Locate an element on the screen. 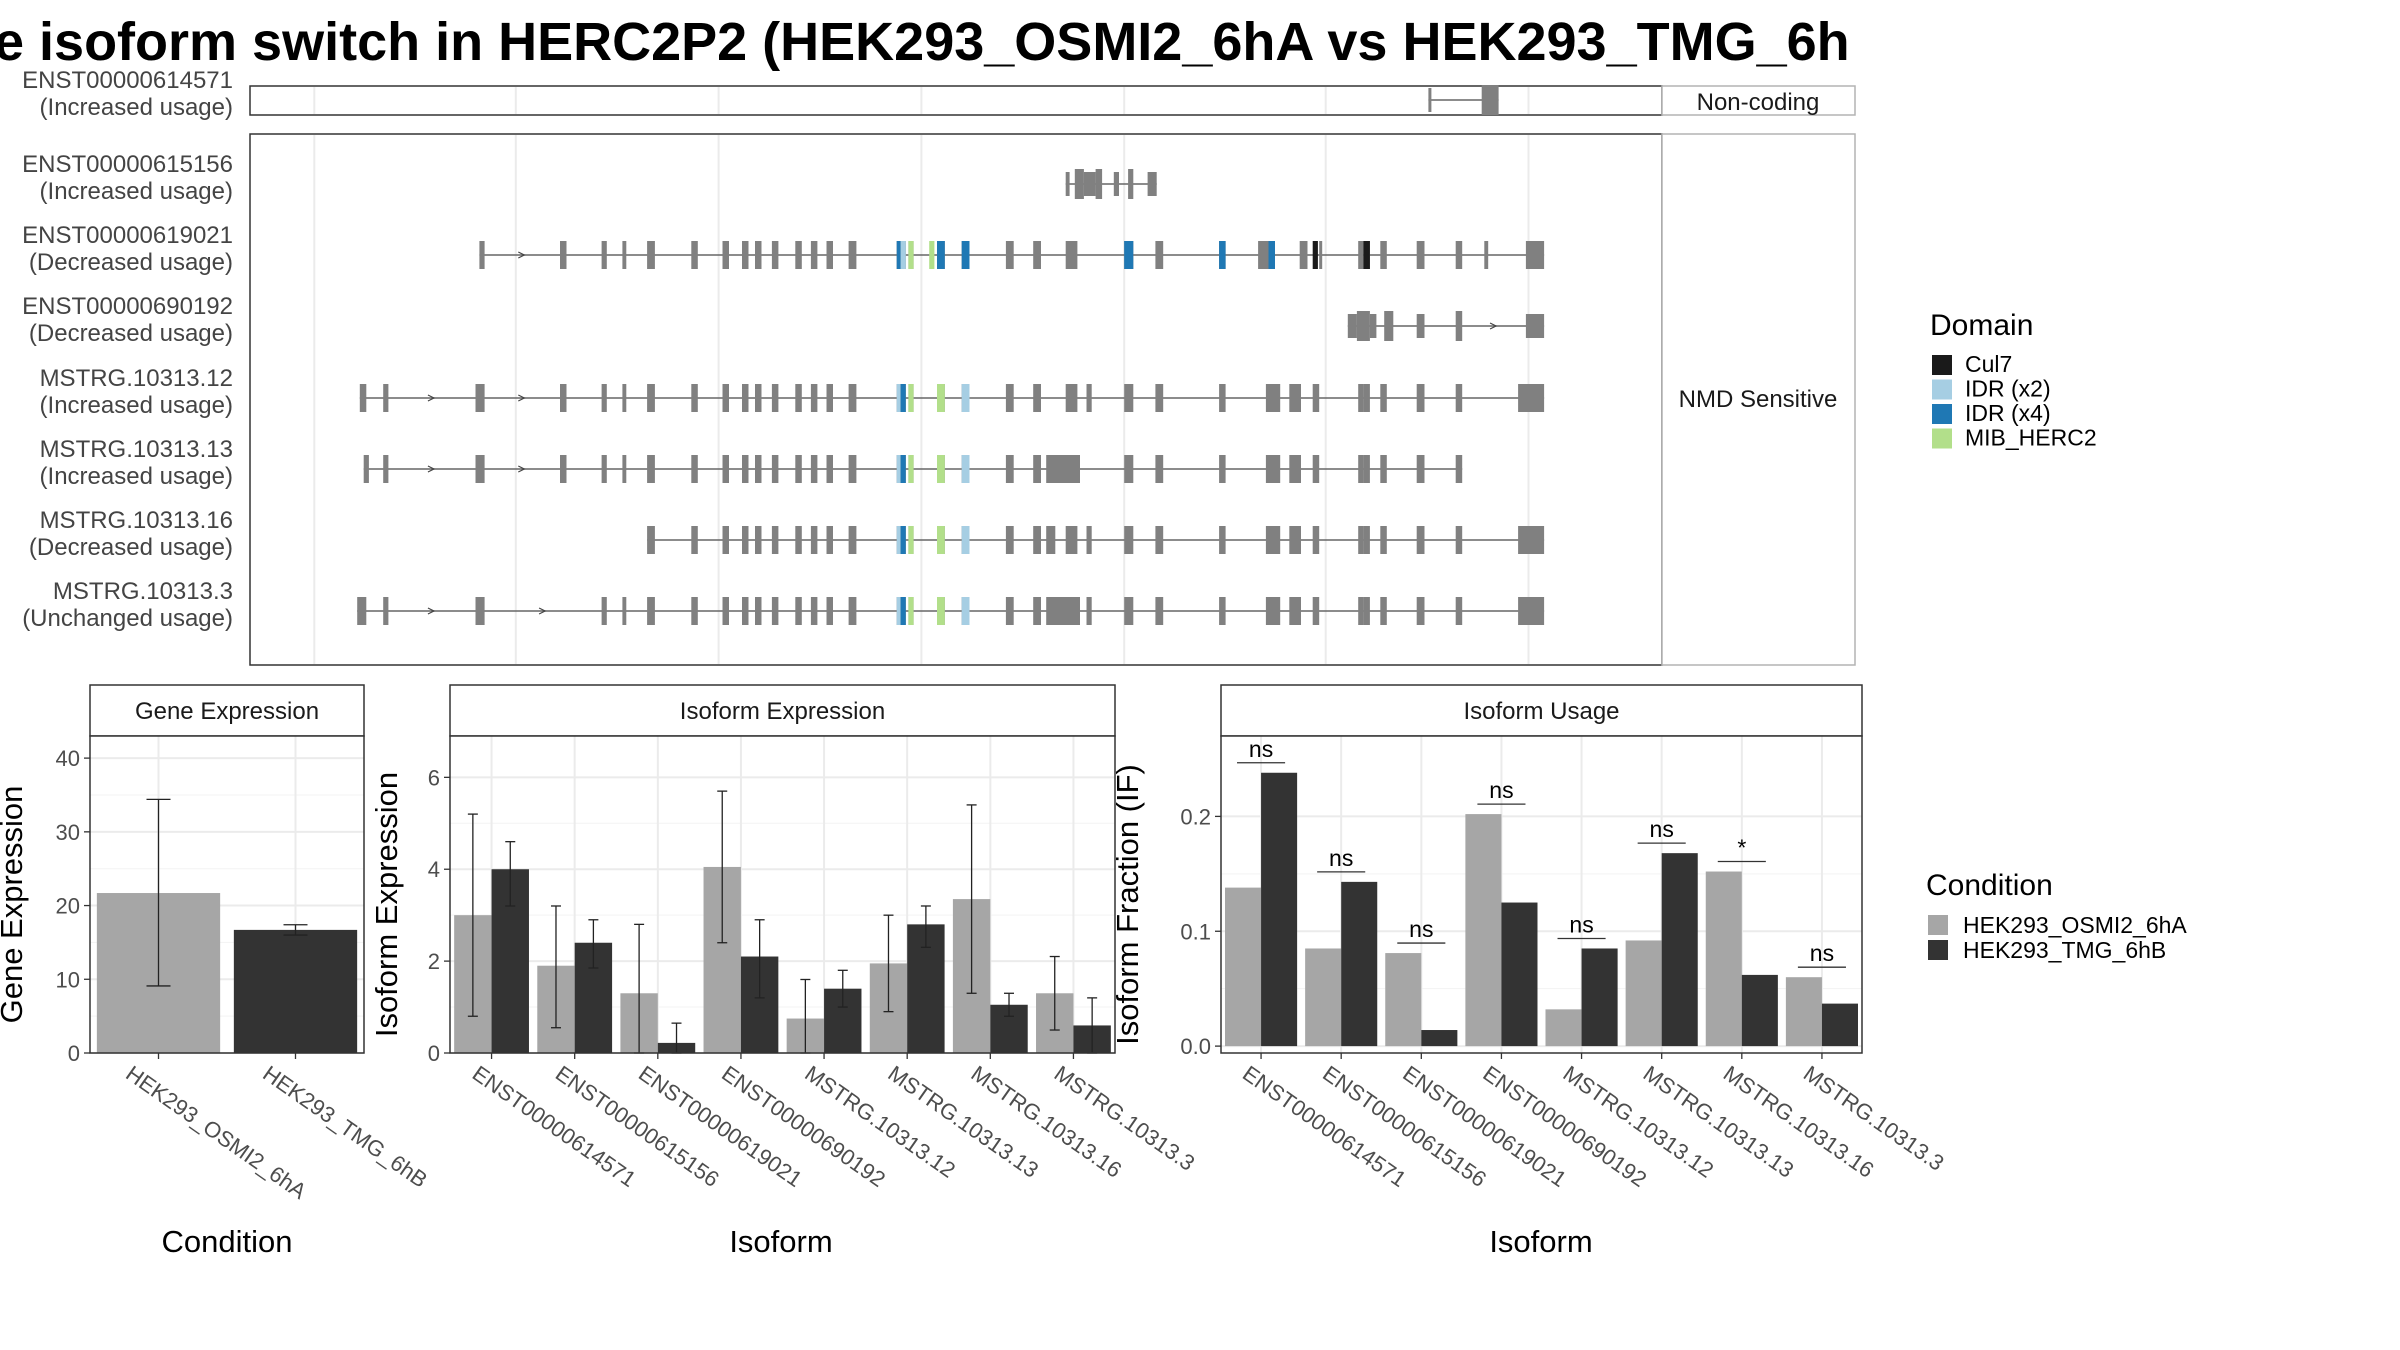 This screenshot has height=1350, width=2400. y-tick-label: 30 is located at coordinates (68, 832).